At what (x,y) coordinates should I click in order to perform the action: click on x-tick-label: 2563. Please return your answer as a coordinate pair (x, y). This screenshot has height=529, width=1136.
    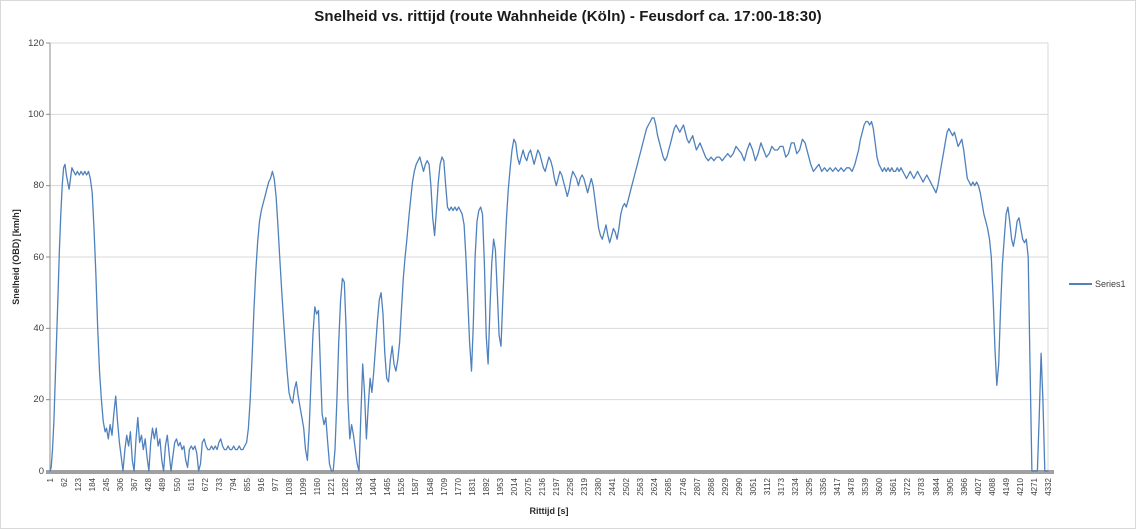
    Looking at the image, I should click on (641, 487).